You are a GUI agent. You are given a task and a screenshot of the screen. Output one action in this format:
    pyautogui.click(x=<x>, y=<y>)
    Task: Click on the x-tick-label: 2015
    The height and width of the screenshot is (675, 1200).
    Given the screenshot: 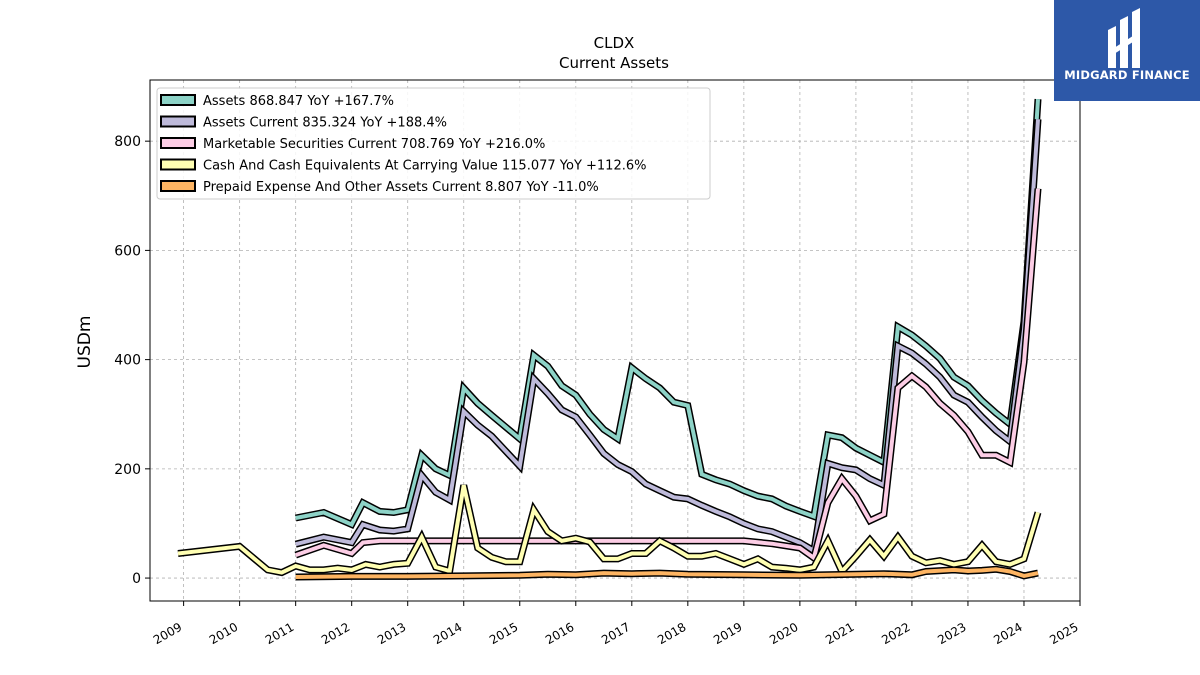 What is the action you would take?
    pyautogui.click(x=503, y=633)
    